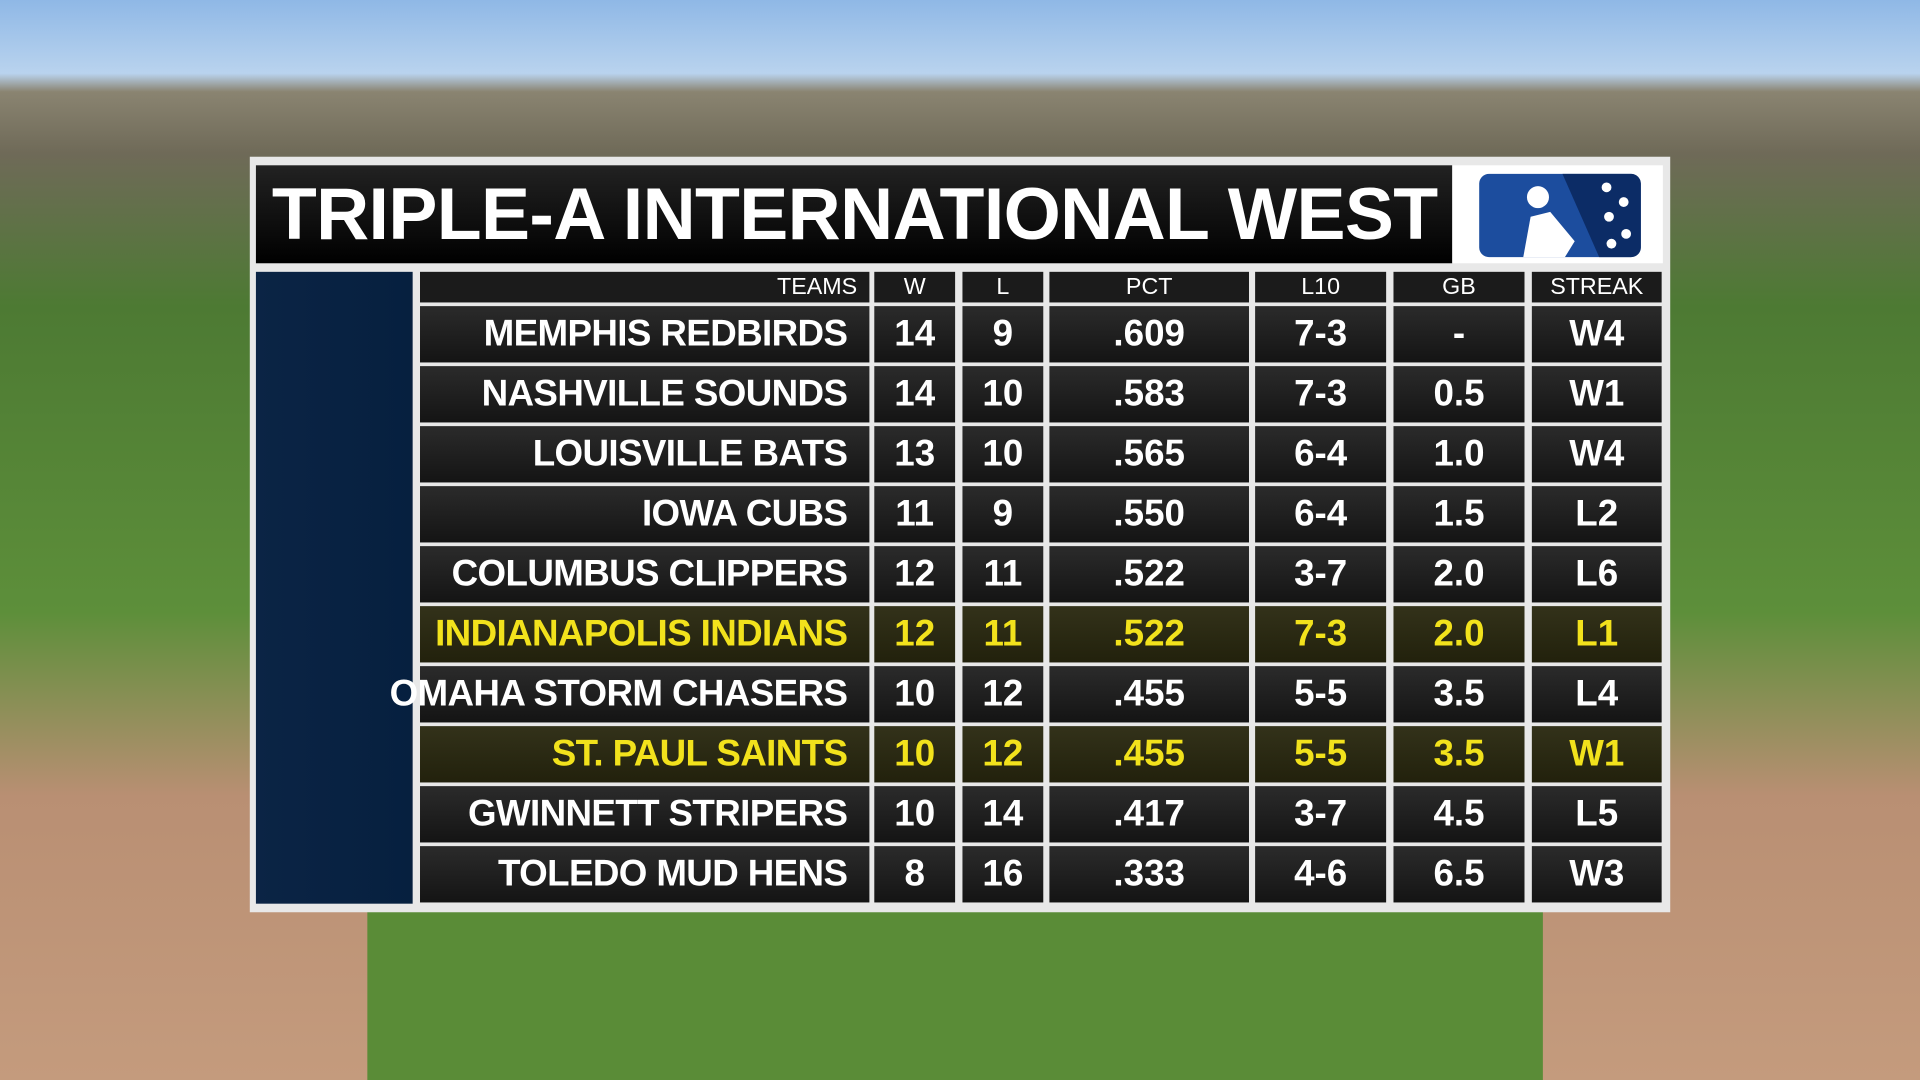  What do you see at coordinates (1459, 394) in the screenshot?
I see `games-back-cell: 0.5` at bounding box center [1459, 394].